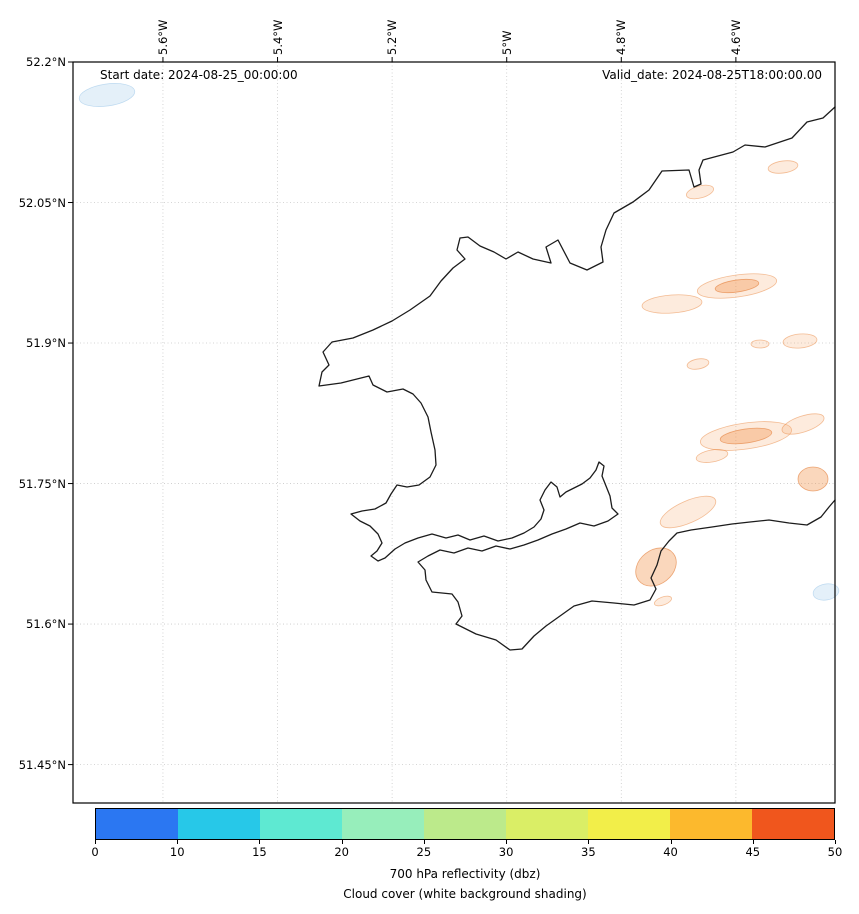  What do you see at coordinates (259, 852) in the screenshot?
I see `colorbar-tick-label: 15` at bounding box center [259, 852].